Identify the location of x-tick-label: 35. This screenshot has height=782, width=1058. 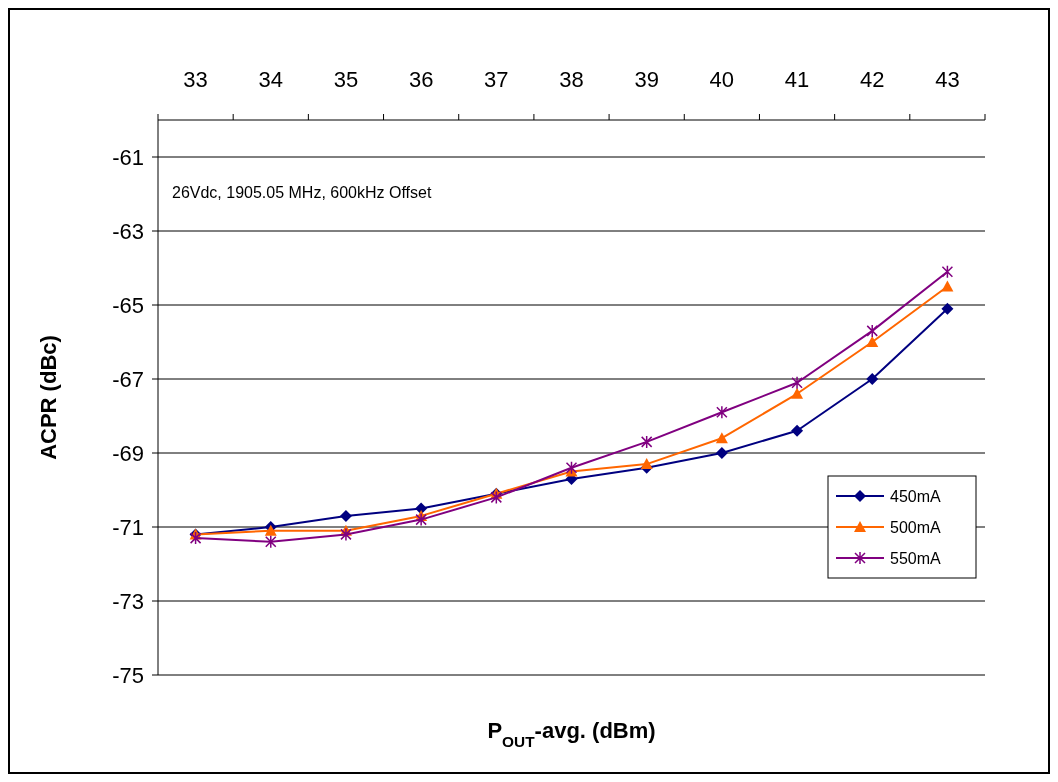
(346, 79).